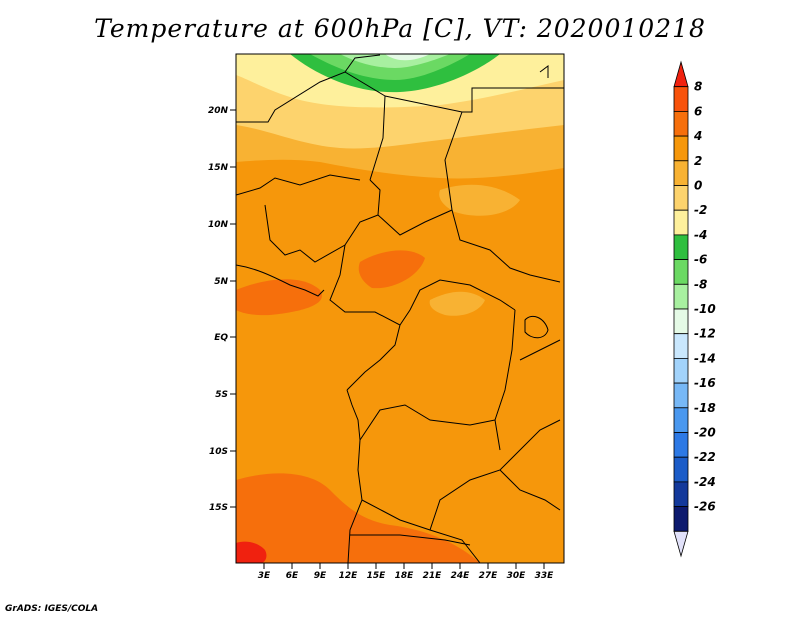 The width and height of the screenshot is (800, 618). Describe the element at coordinates (698, 87) in the screenshot. I see `colorbar-label: 8` at that location.